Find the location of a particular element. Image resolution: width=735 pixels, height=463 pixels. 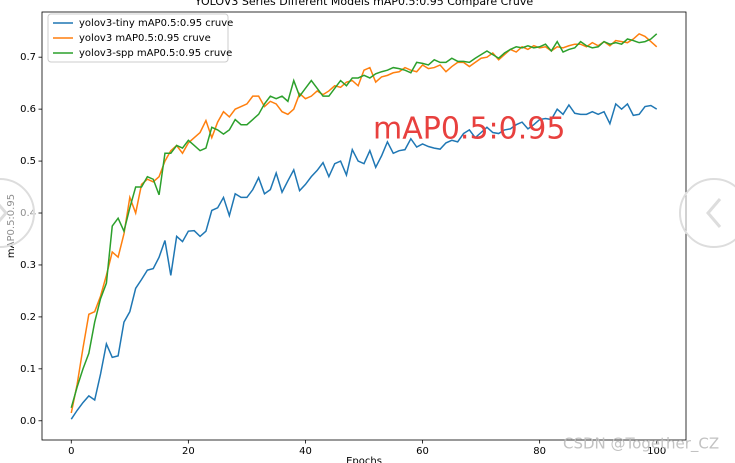

y-tick-label: 0.7 is located at coordinates (28, 57).